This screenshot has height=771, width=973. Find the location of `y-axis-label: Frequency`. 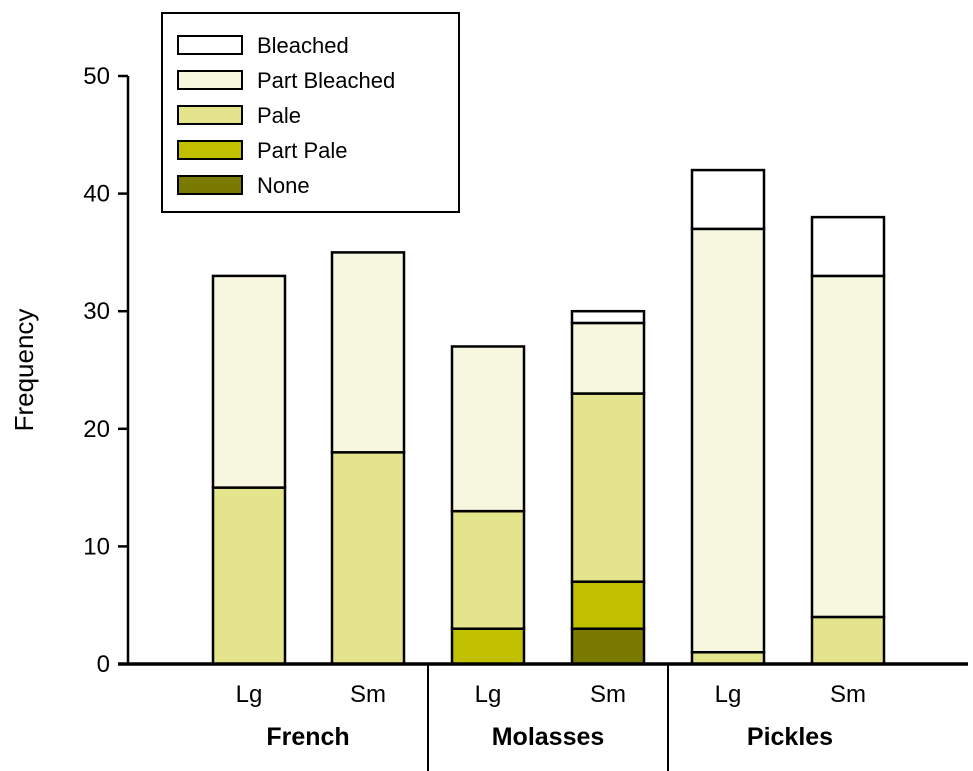

y-axis-label: Frequency is located at coordinates (24, 370).